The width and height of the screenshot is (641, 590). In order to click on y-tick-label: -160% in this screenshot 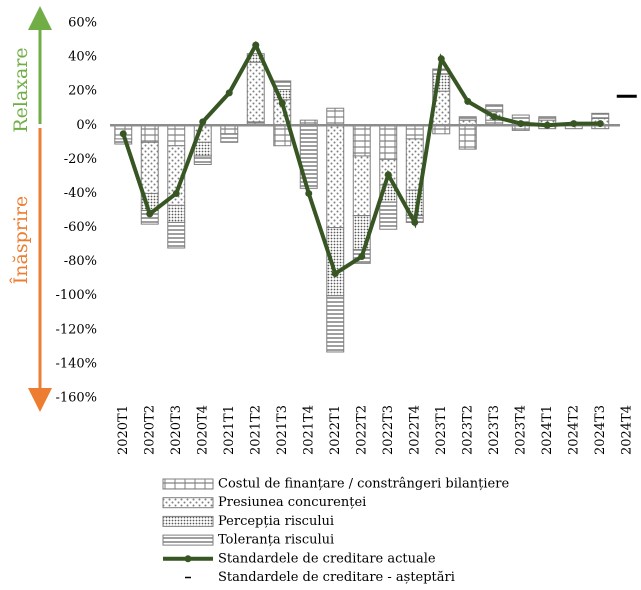, I will do `click(76, 398)`.